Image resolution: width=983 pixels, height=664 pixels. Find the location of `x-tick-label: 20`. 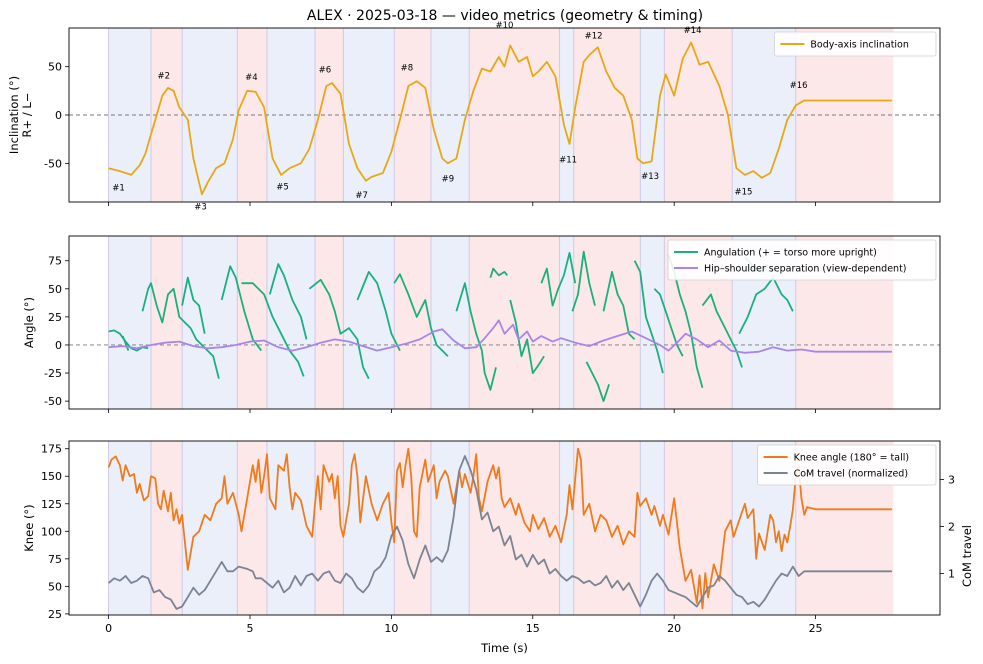

x-tick-label: 20 is located at coordinates (674, 628).